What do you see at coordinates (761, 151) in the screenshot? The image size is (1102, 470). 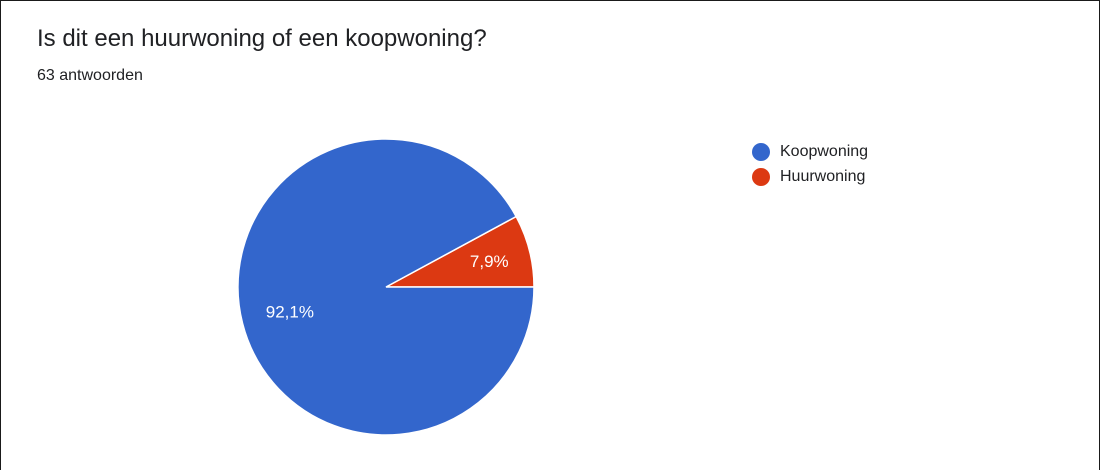 I see `legend-swatch-koopwoning` at bounding box center [761, 151].